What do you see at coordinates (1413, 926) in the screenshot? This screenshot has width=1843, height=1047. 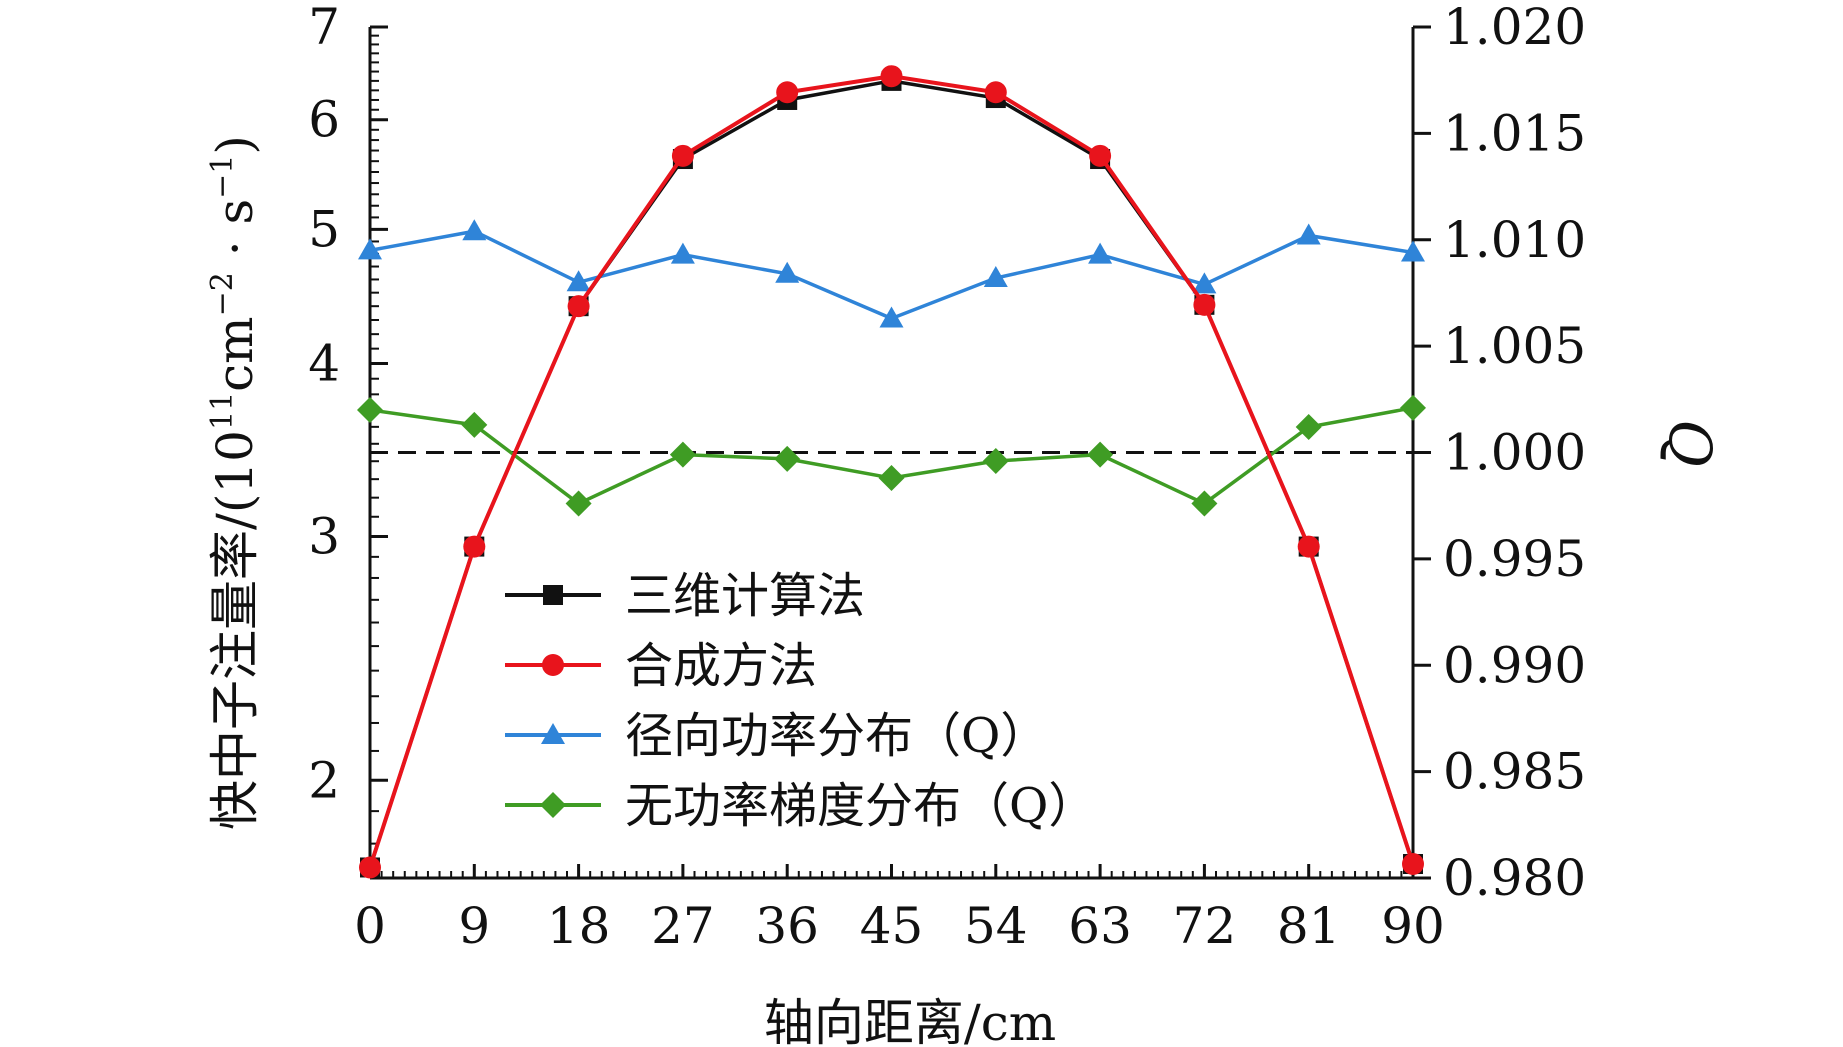 I see `x-tick-label: 90` at bounding box center [1413, 926].